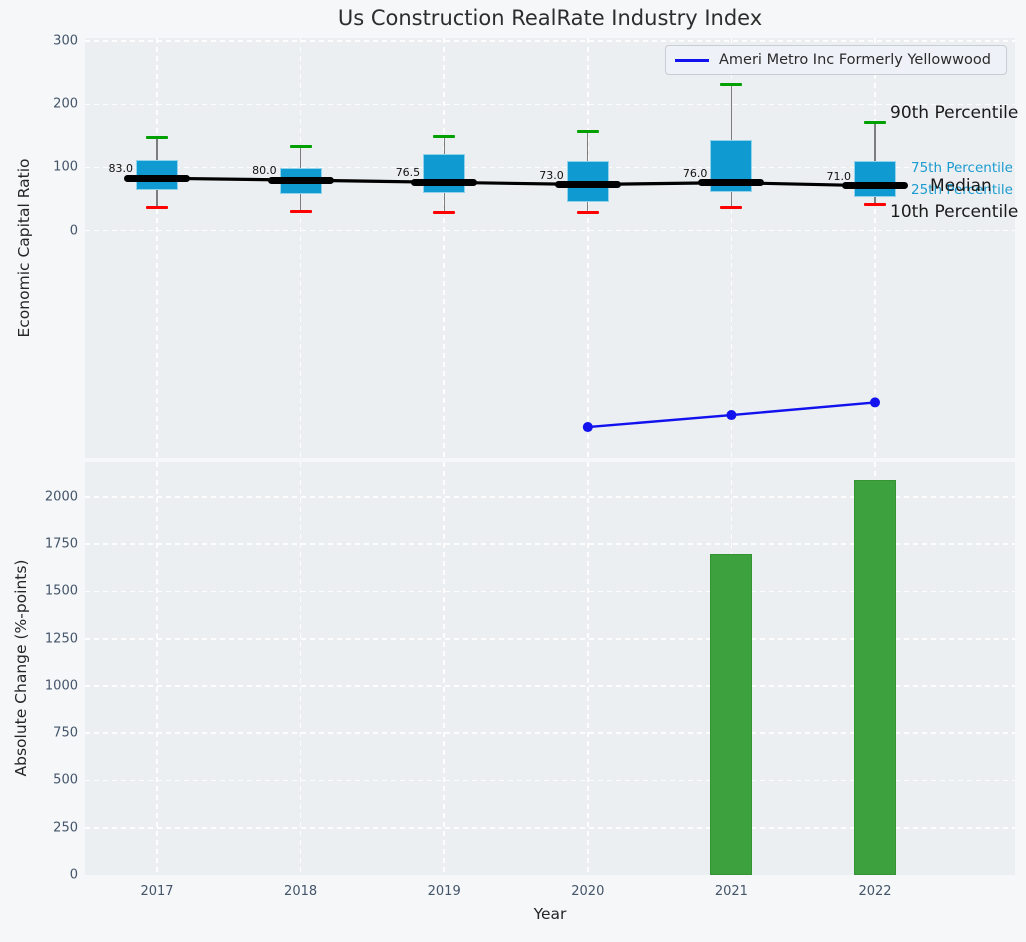 The image size is (1026, 942). I want to click on legend: Ameri Metro Inc Formerly Yellowwood, so click(836, 60).